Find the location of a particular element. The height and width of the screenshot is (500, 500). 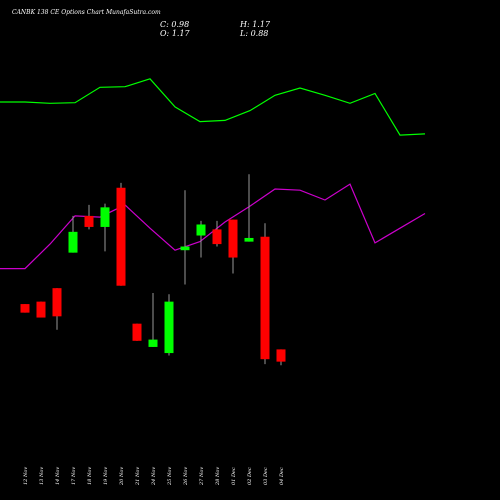

x-tick-label: 01 Dec is located at coordinates (234, 476).